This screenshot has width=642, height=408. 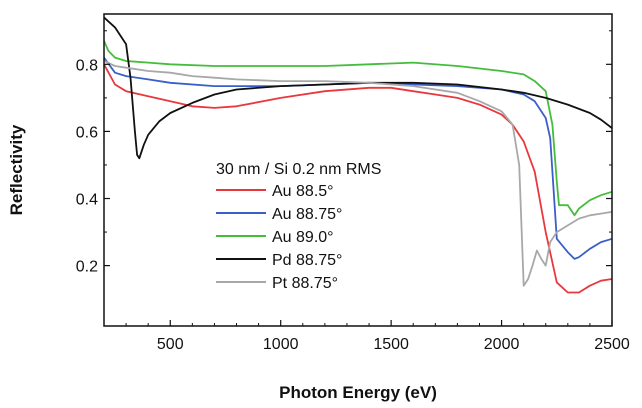 What do you see at coordinates (502, 344) in the screenshot?
I see `x-tick-label: 2000` at bounding box center [502, 344].